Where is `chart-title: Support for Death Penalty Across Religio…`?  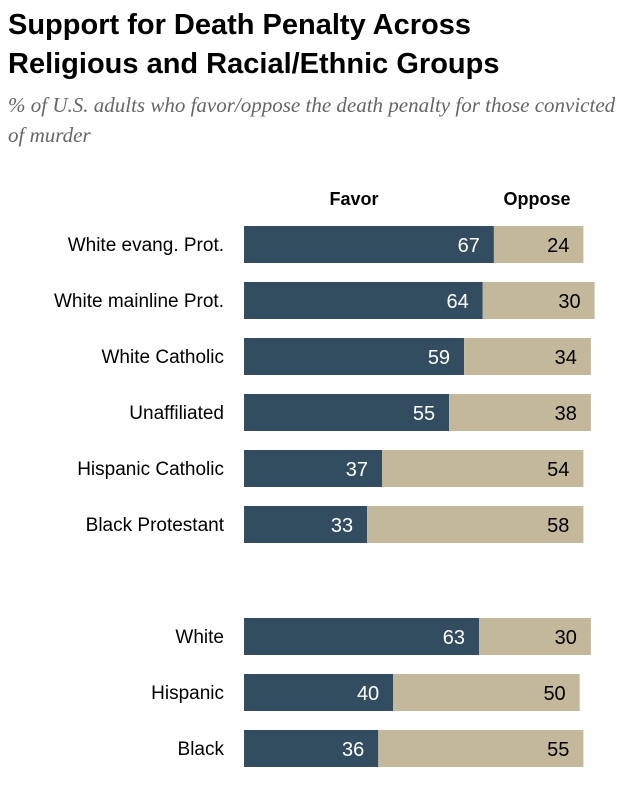 chart-title: Support for Death Penalty Across Religio… is located at coordinates (254, 44).